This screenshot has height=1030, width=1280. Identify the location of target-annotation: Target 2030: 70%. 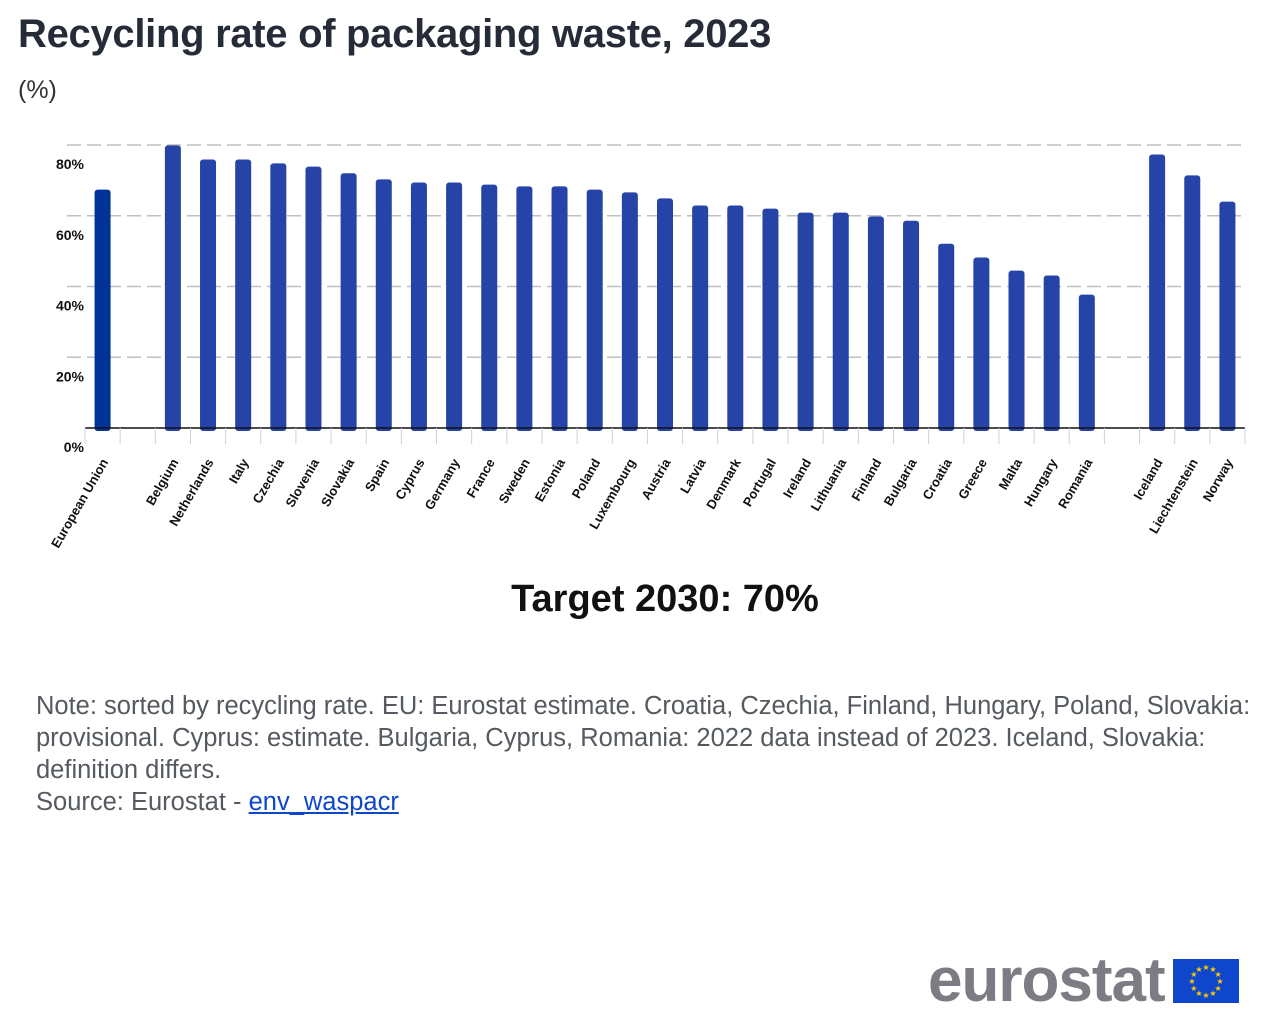
(665, 599).